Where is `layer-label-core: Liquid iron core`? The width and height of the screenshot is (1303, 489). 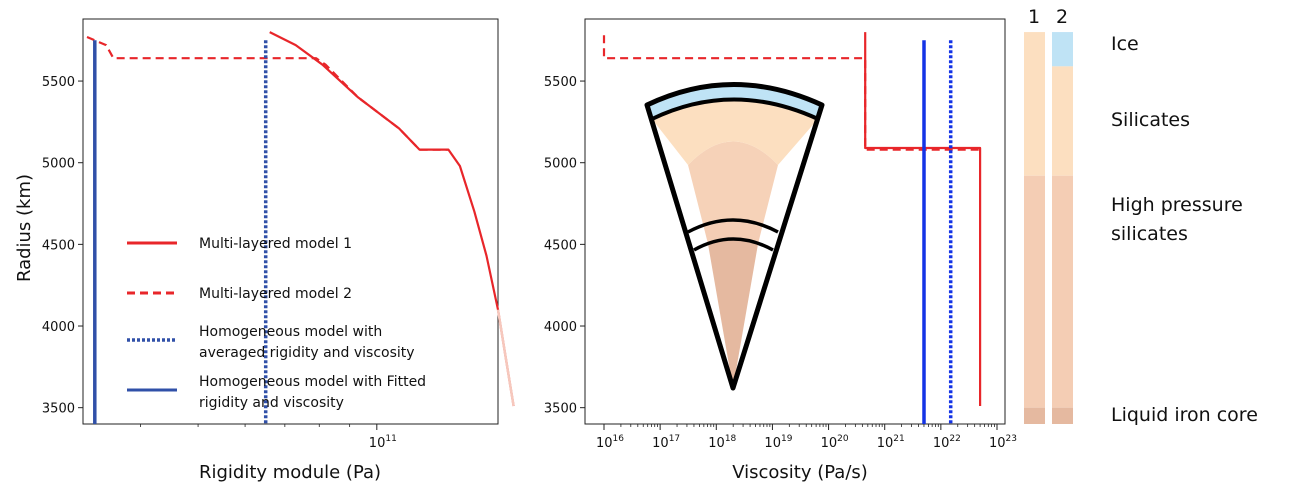 layer-label-core: Liquid iron core is located at coordinates (1184, 415).